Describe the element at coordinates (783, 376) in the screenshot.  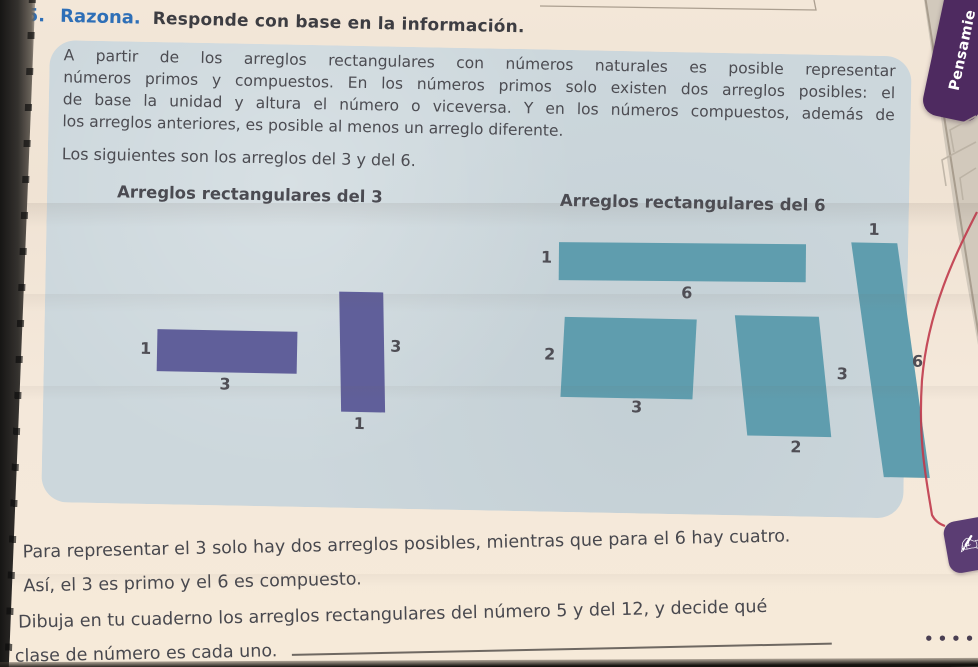
I see `arrangement-2x3` at that location.